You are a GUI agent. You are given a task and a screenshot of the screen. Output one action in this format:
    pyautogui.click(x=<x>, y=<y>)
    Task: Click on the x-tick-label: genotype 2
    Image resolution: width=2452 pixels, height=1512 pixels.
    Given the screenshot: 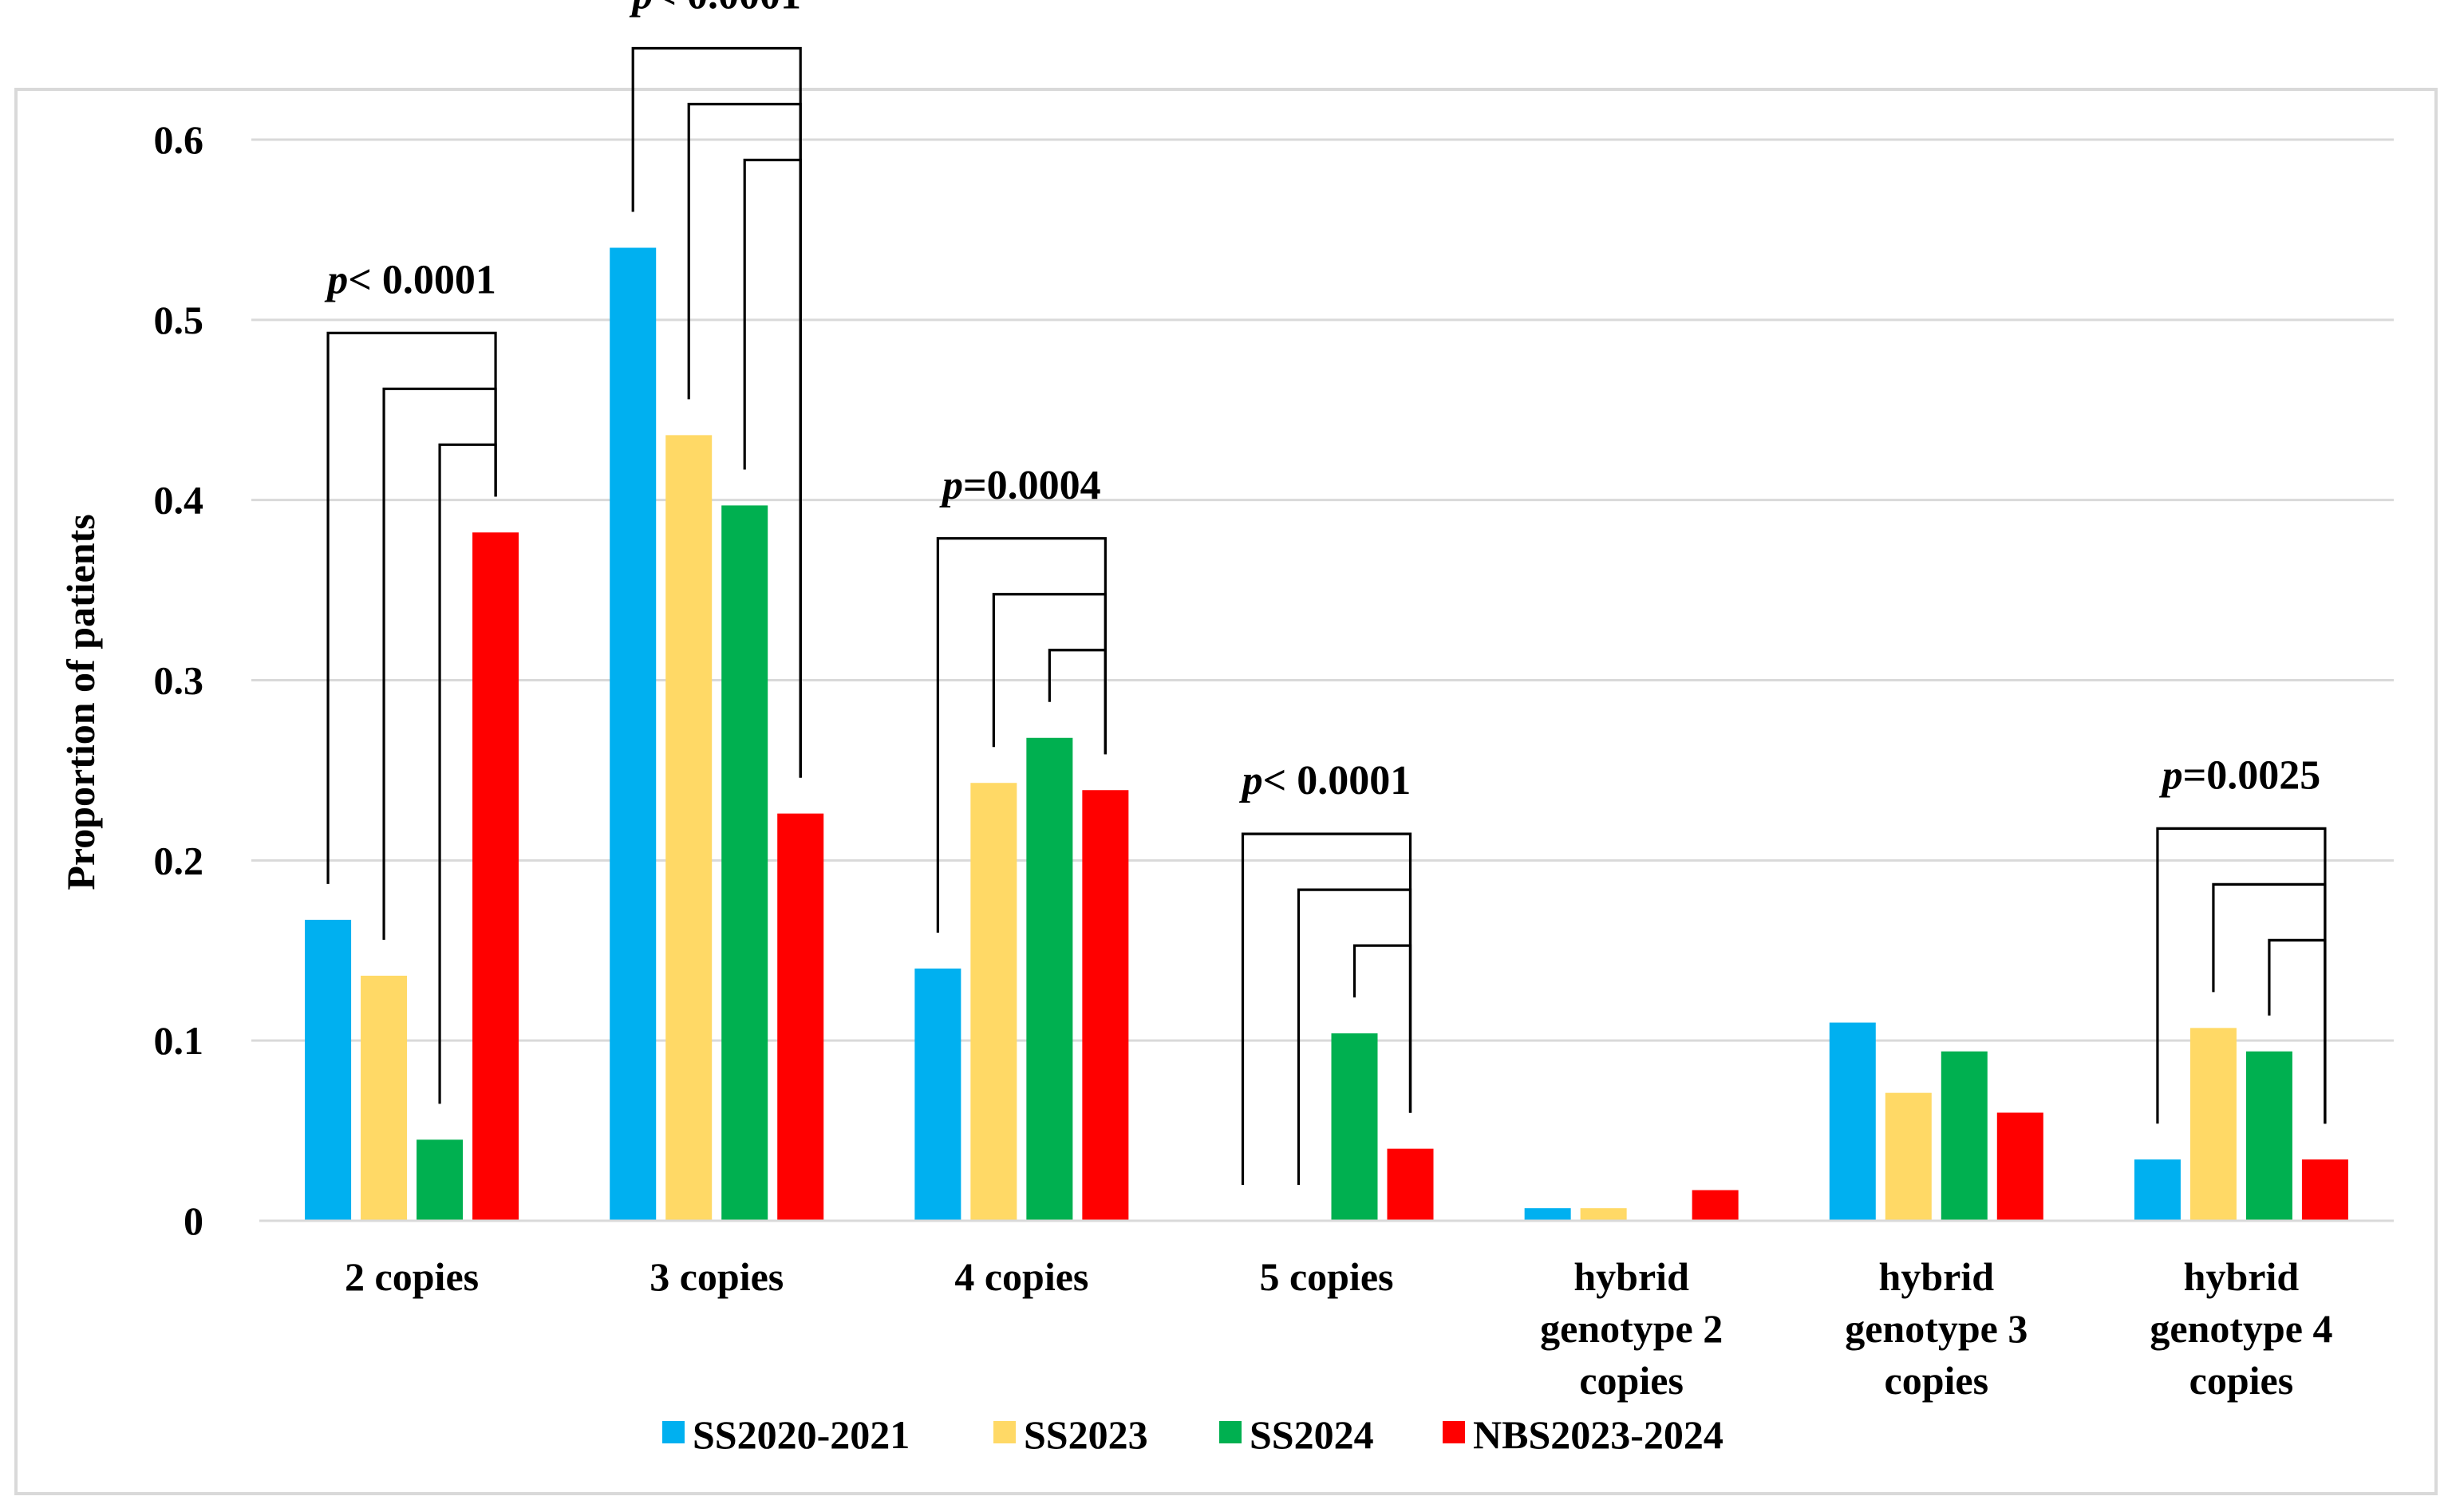 What is the action you would take?
    pyautogui.click(x=1631, y=1329)
    